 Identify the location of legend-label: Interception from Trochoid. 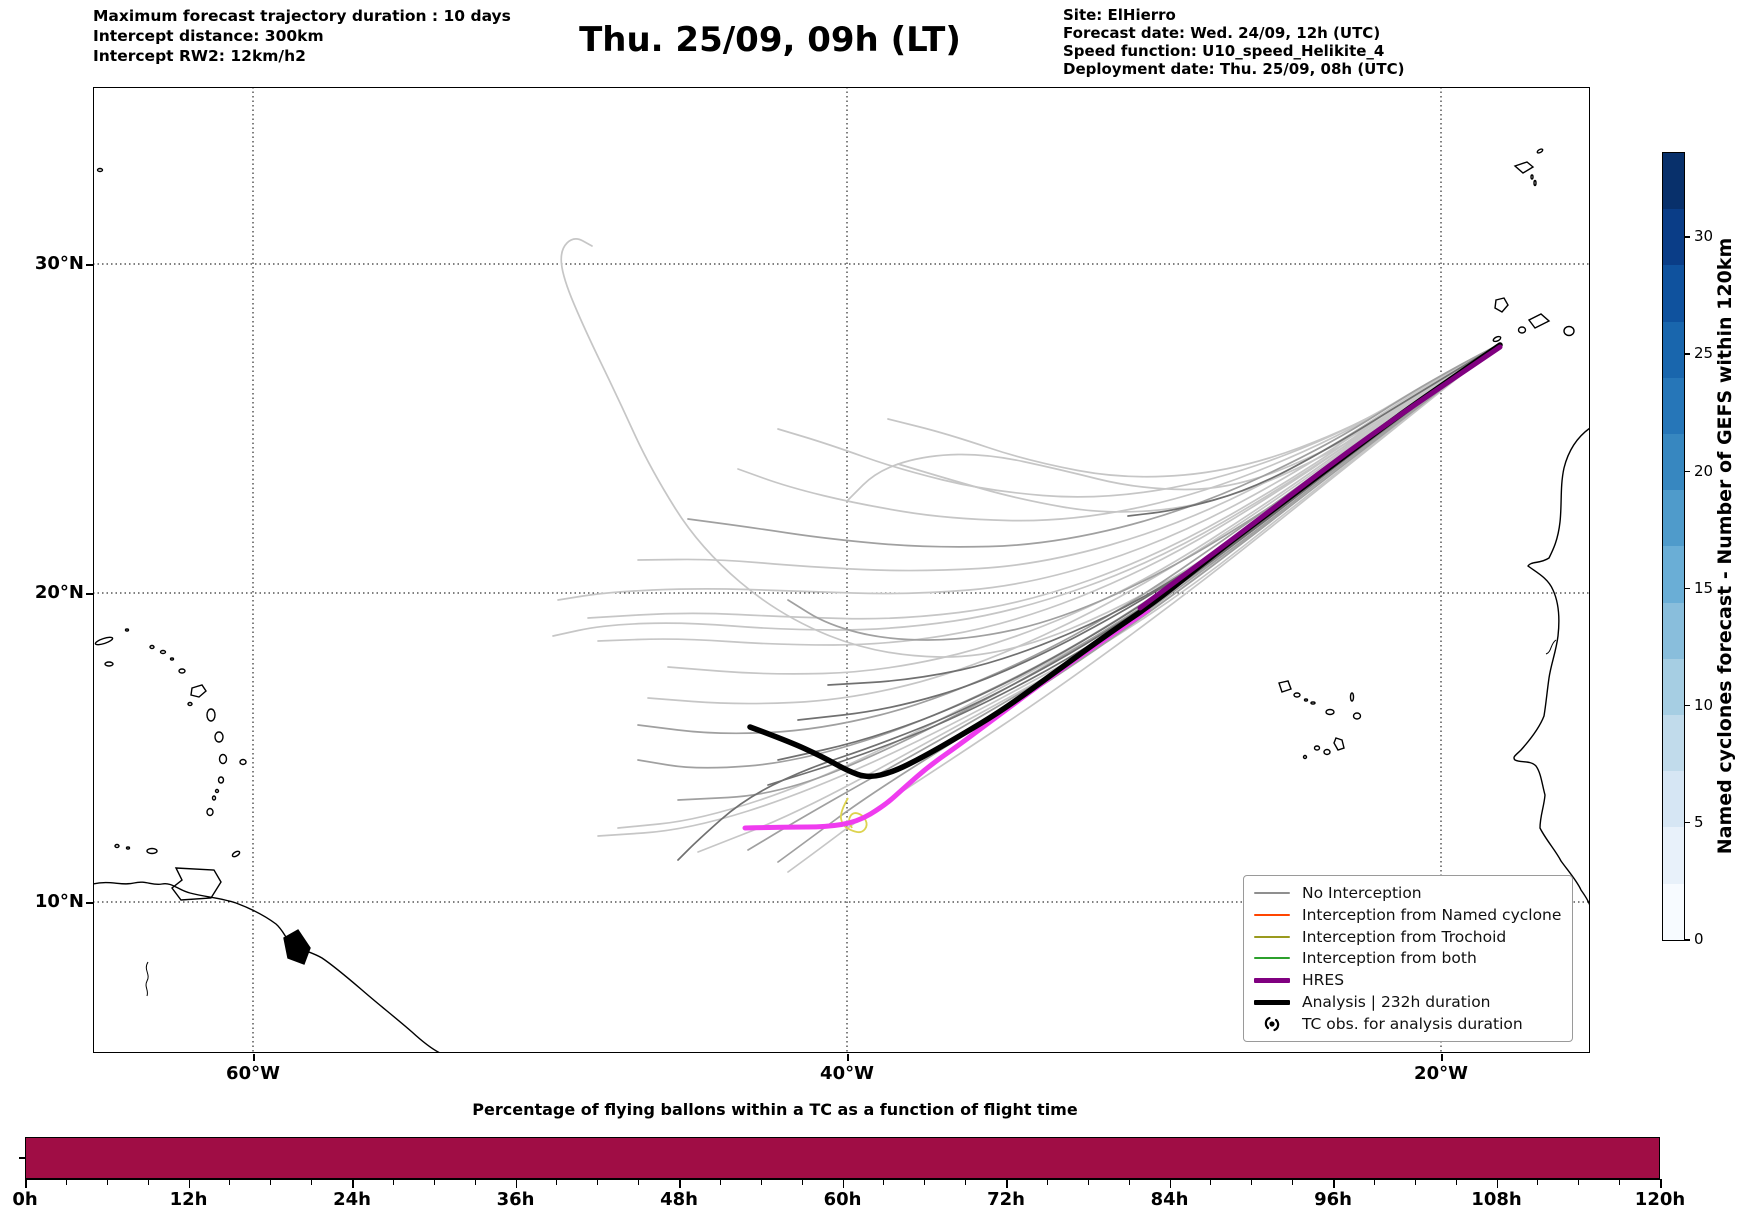
(1404, 936).